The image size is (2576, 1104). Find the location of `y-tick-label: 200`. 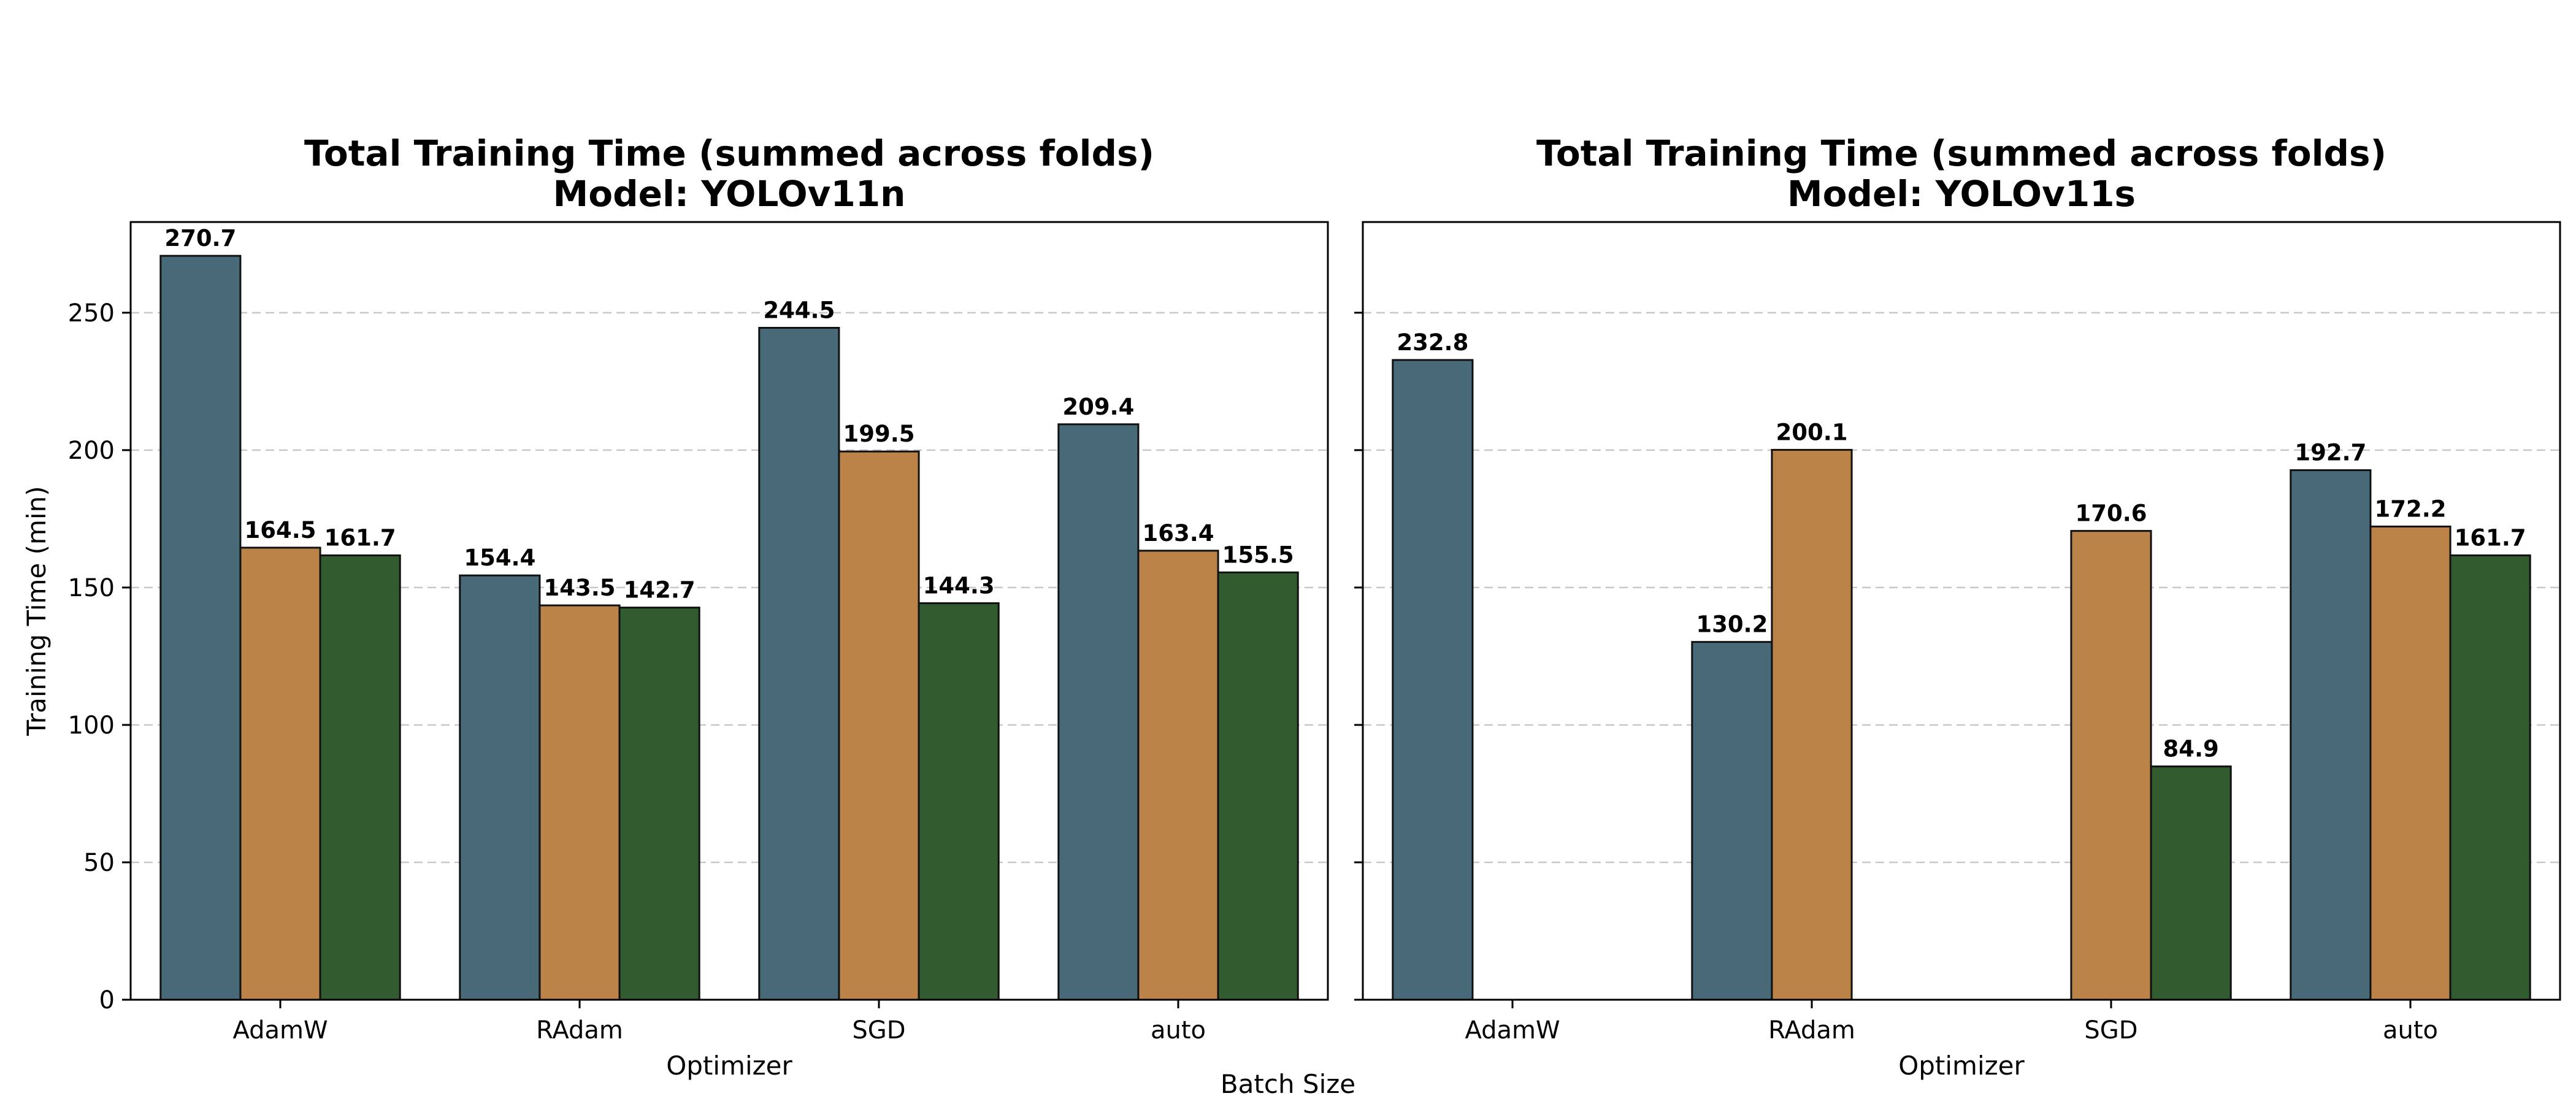

y-tick-label: 200 is located at coordinates (91, 451).